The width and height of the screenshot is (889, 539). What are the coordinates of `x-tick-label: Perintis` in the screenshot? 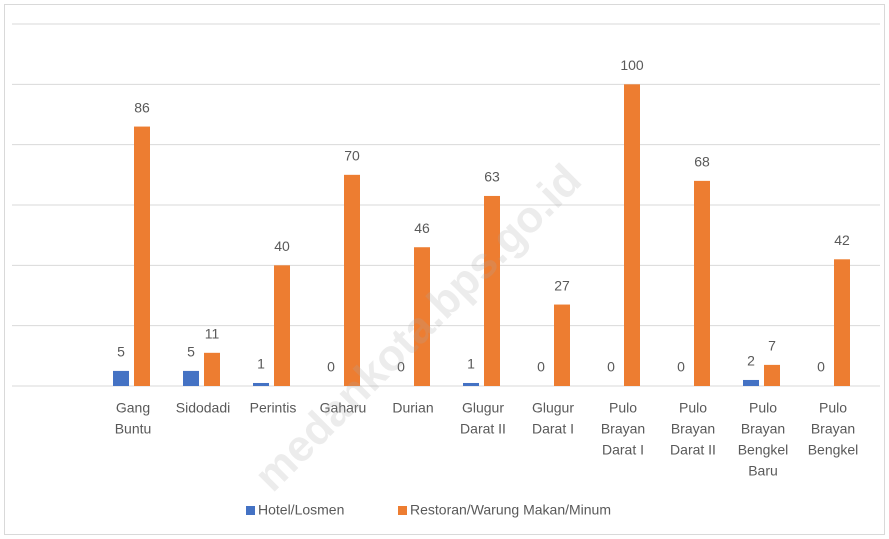 It's located at (273, 408).